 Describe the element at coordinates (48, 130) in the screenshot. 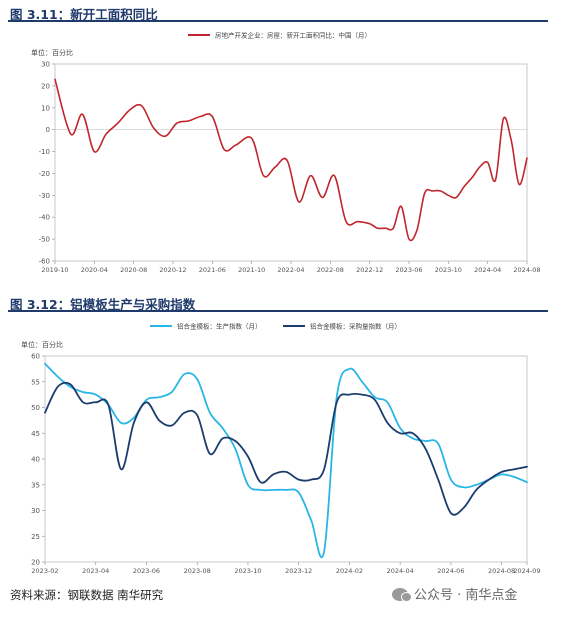

I see `y-tick-label: 0` at that location.